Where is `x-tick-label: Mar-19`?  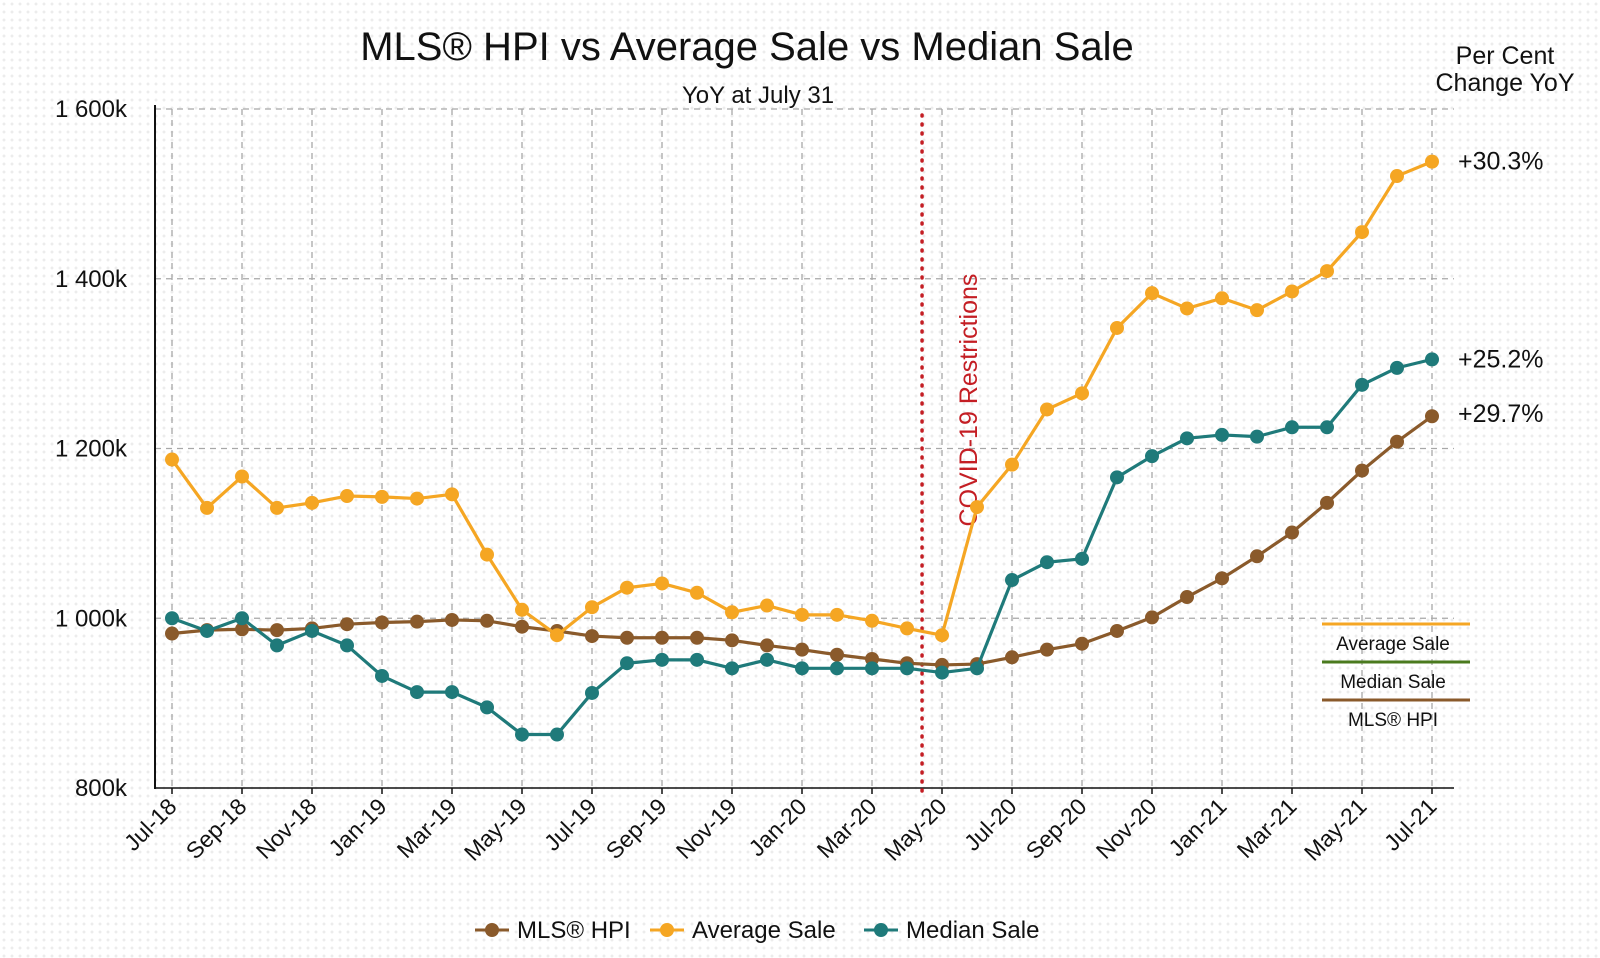
x-tick-label: Mar-19 is located at coordinates (427, 828).